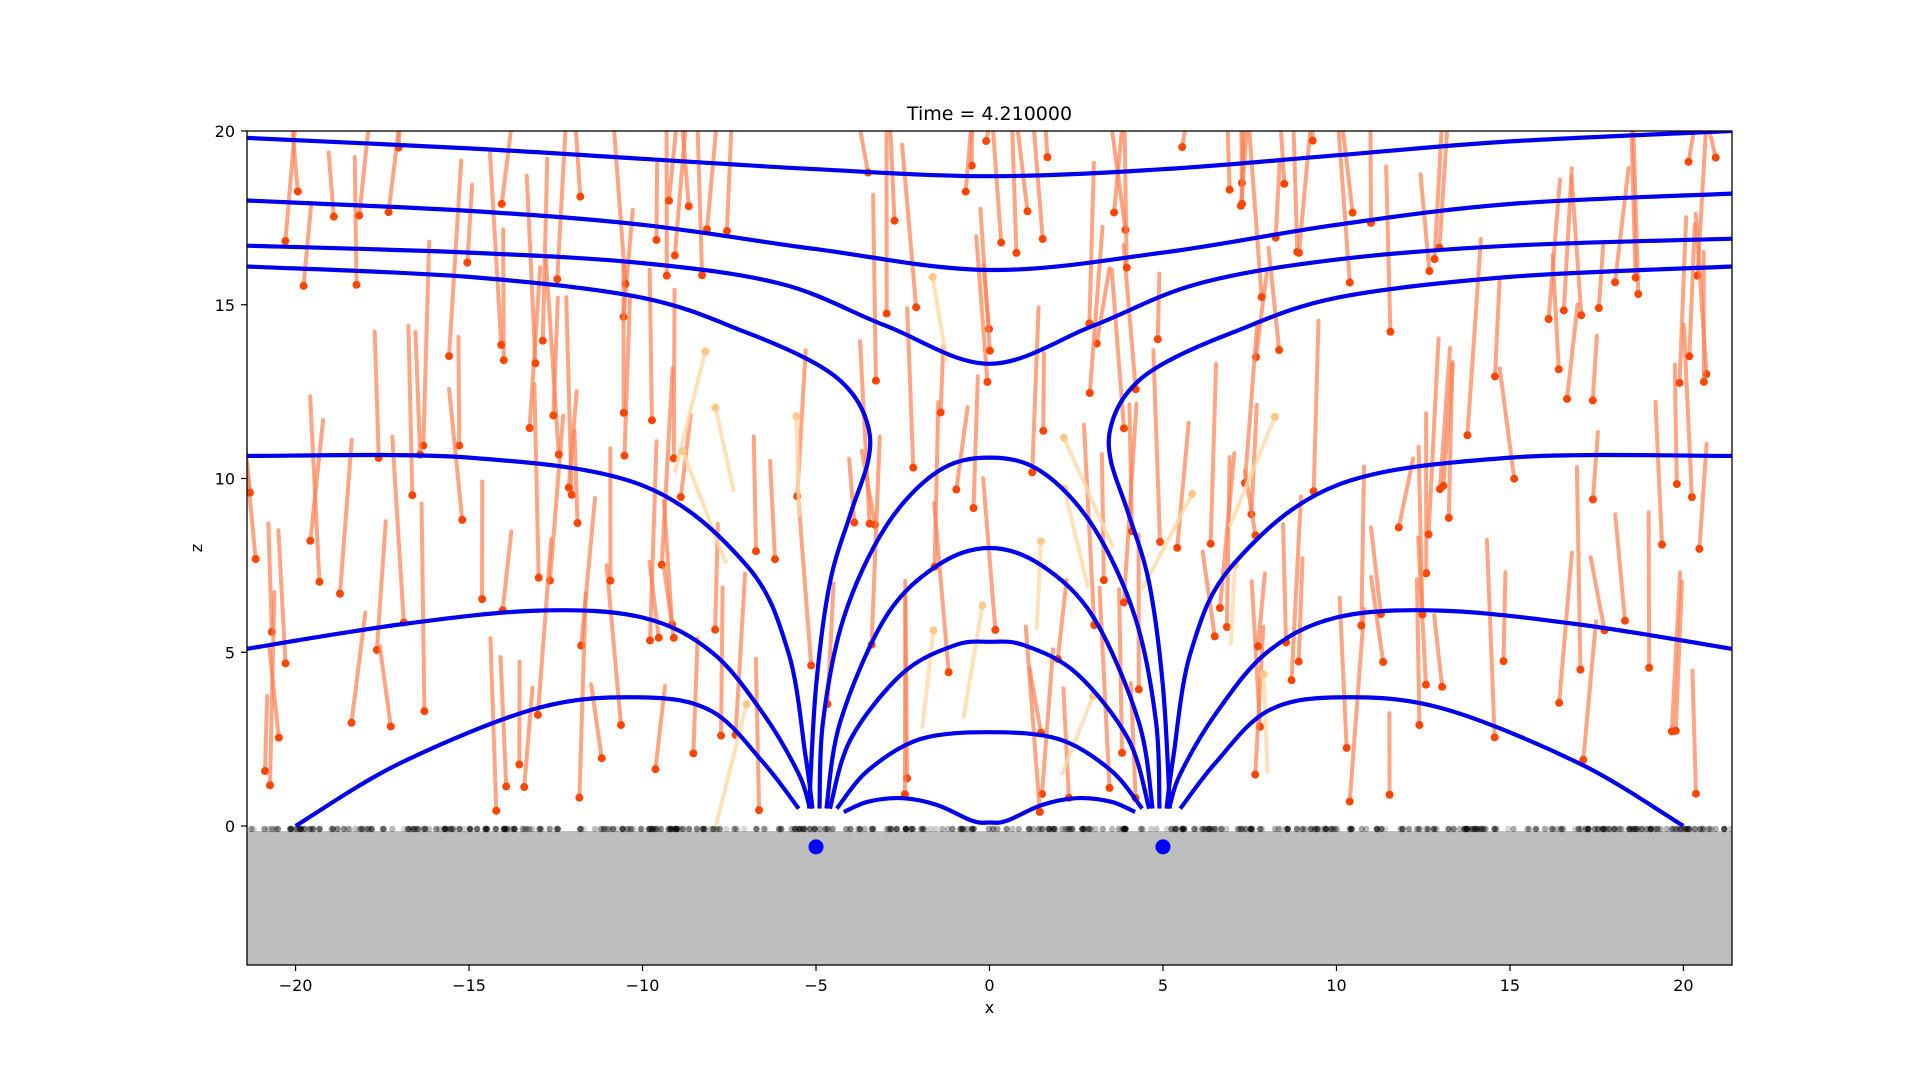  Describe the element at coordinates (1232, 604) in the screenshot. I see `faded-trail` at that location.